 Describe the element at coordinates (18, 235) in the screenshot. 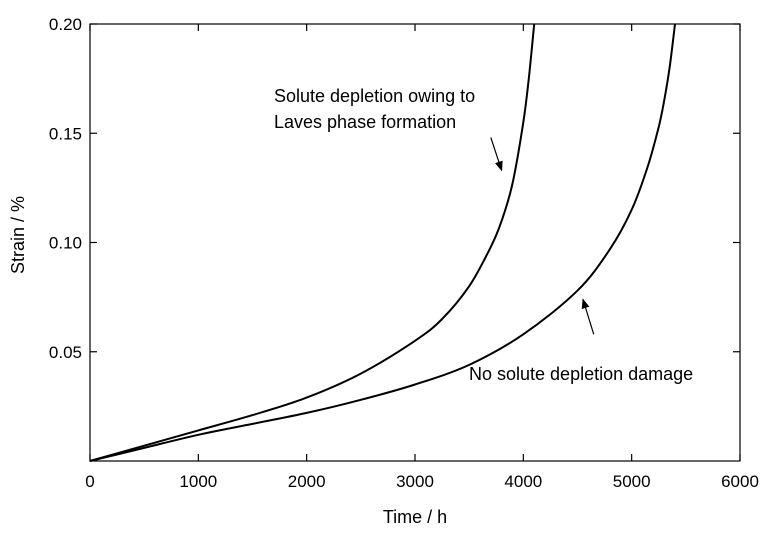

I see `y-axis-title: Strain / %` at that location.